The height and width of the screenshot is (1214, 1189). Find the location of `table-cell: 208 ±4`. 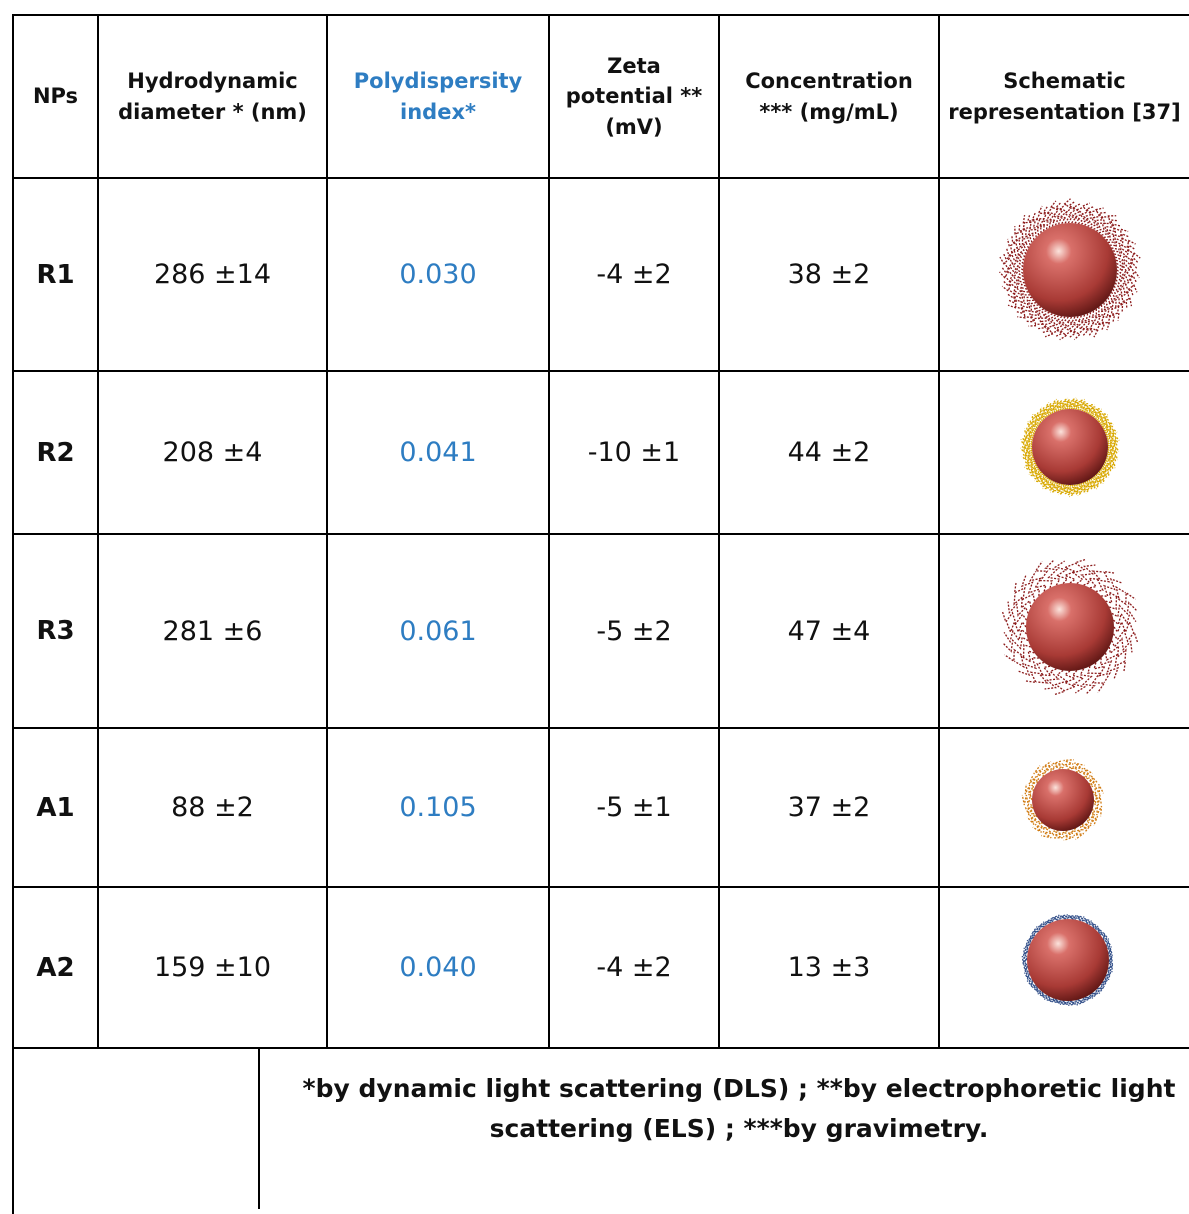

table-cell: 208 ±4 is located at coordinates (213, 453).